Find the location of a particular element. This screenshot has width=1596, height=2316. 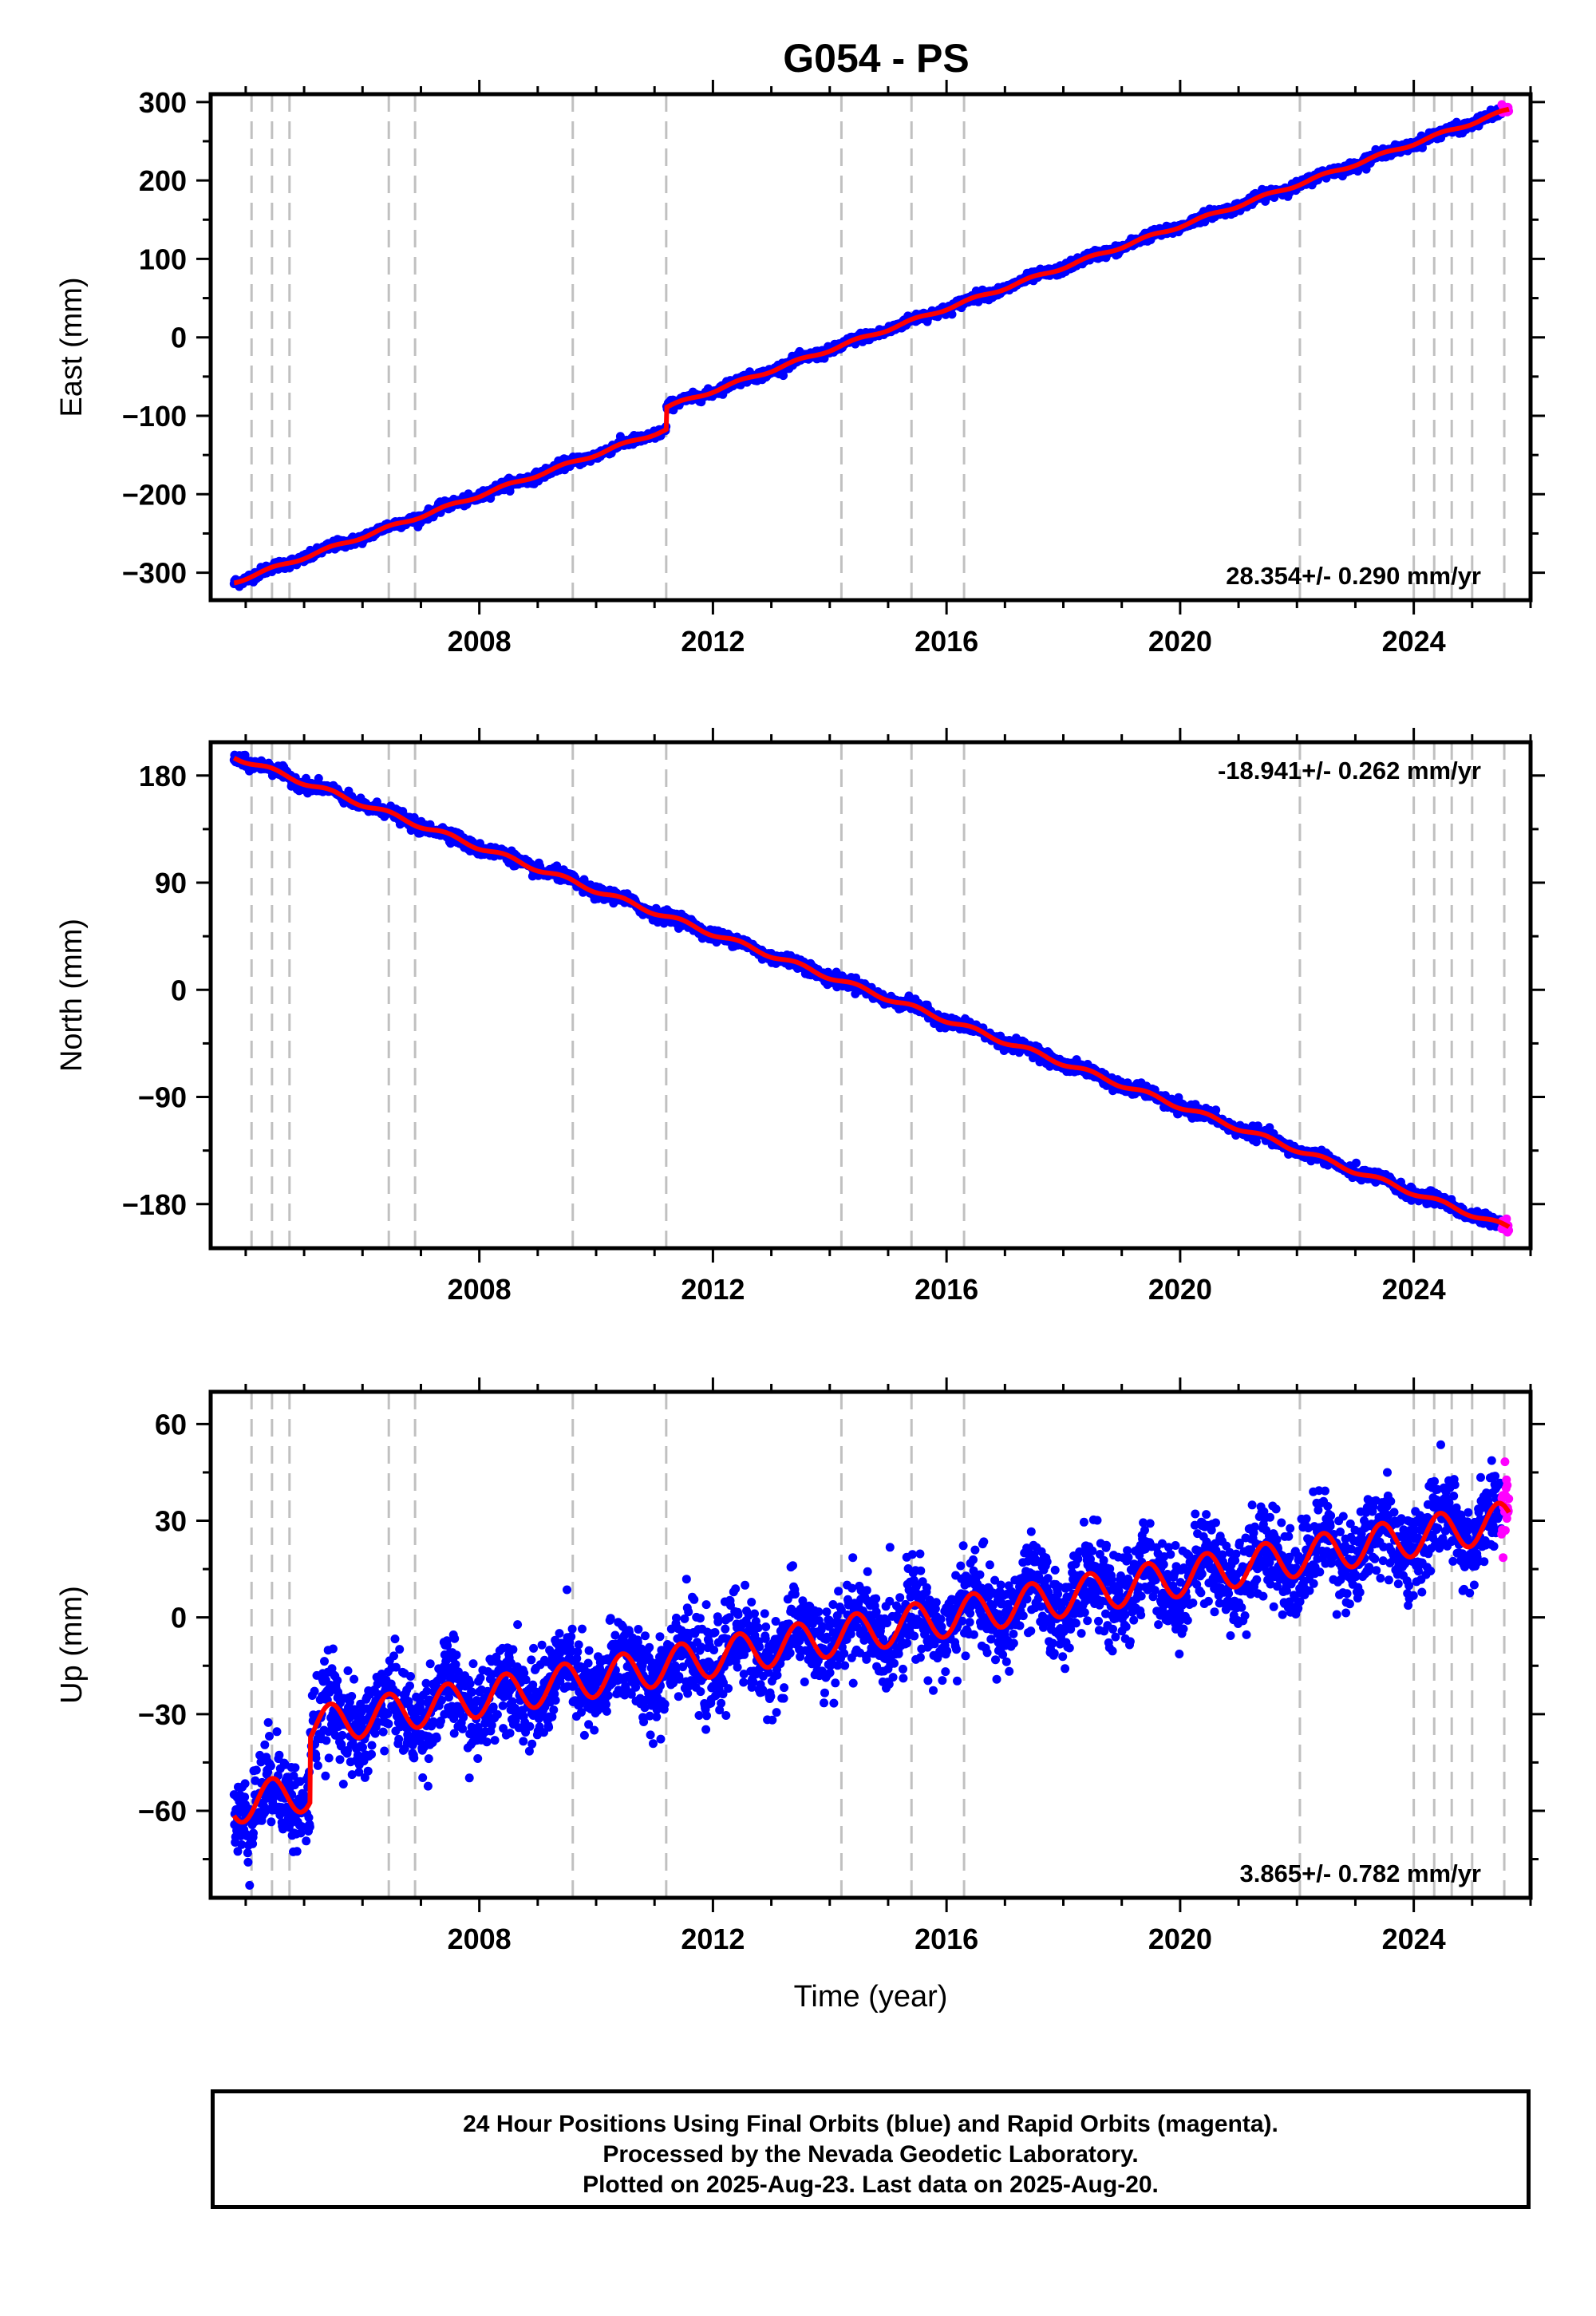

y-axis-title: East (mm) is located at coordinates (72, 347).